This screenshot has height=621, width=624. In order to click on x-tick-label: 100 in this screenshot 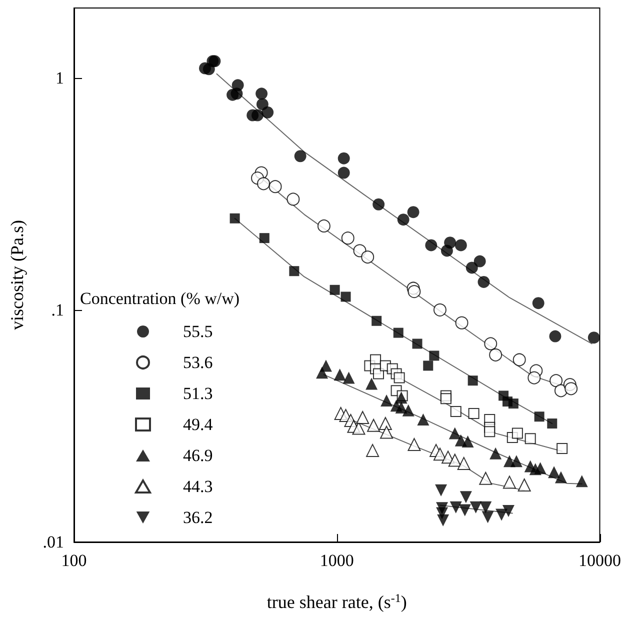, I will do `click(74, 560)`.